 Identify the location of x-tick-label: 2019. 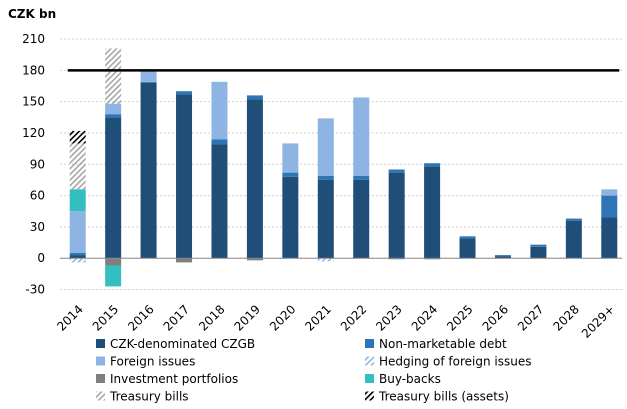
(247, 317).